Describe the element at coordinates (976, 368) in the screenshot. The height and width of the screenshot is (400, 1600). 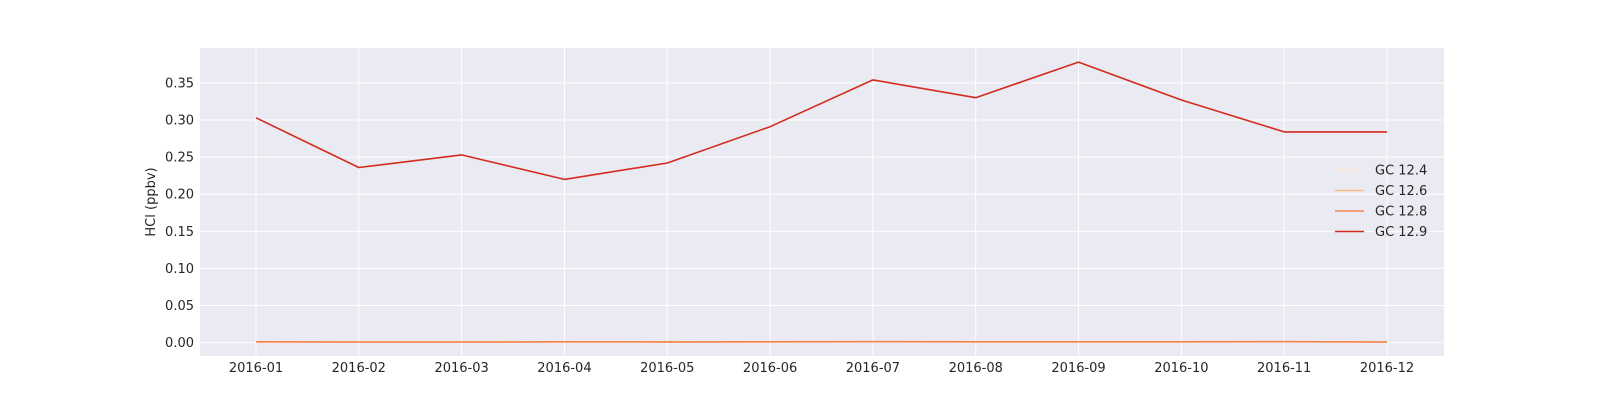
I see `x-tick-label: 2016-08` at that location.